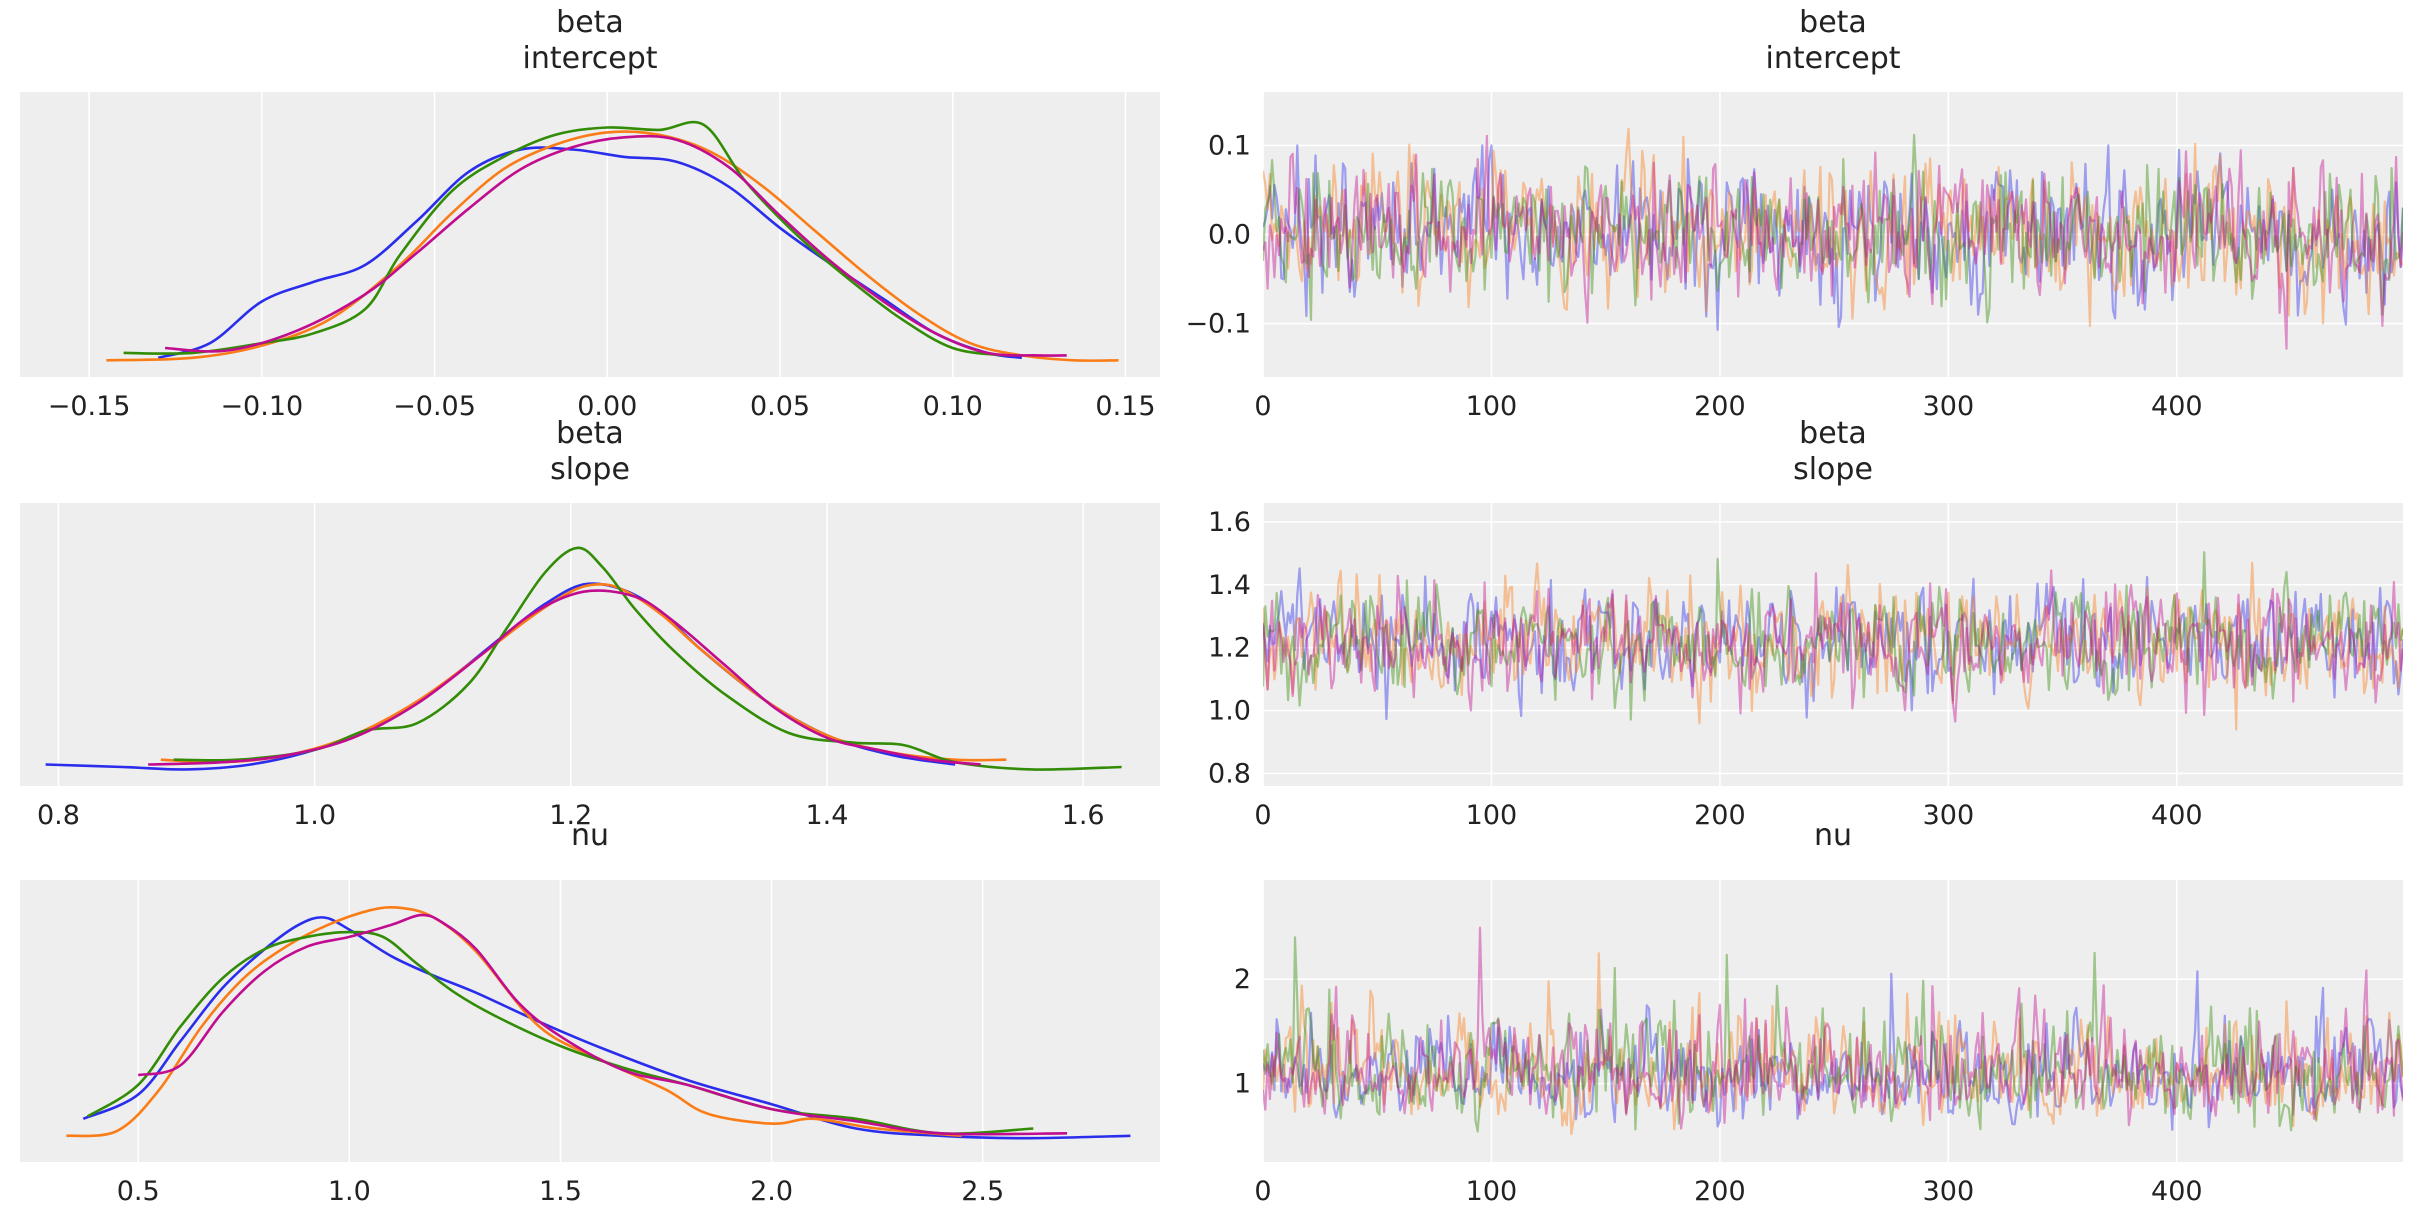  What do you see at coordinates (58, 815) in the screenshot?
I see `x-tick-label: 0.8` at bounding box center [58, 815].